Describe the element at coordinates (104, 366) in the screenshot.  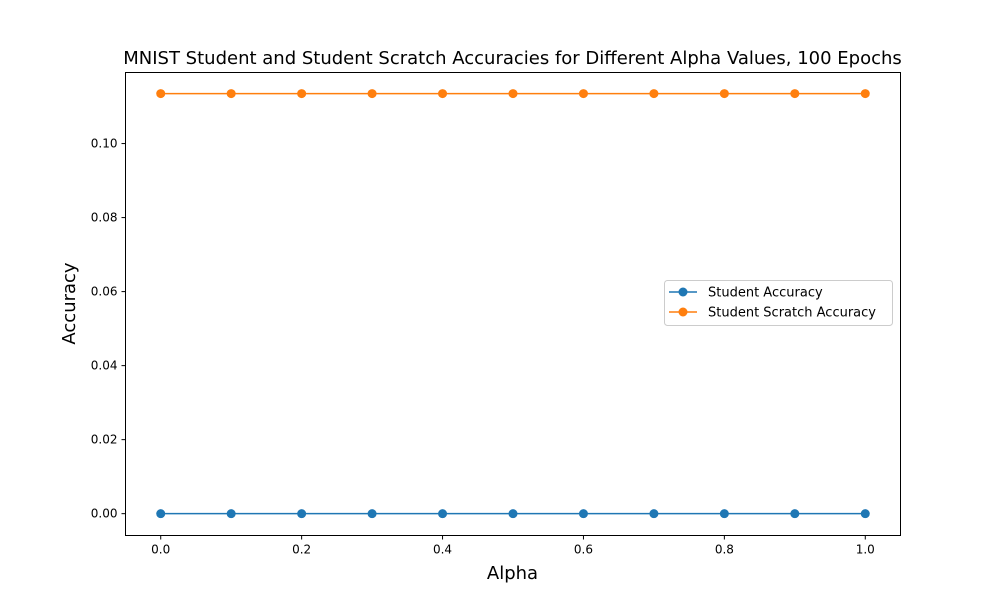
I see `y-tick-label: 0.04` at that location.